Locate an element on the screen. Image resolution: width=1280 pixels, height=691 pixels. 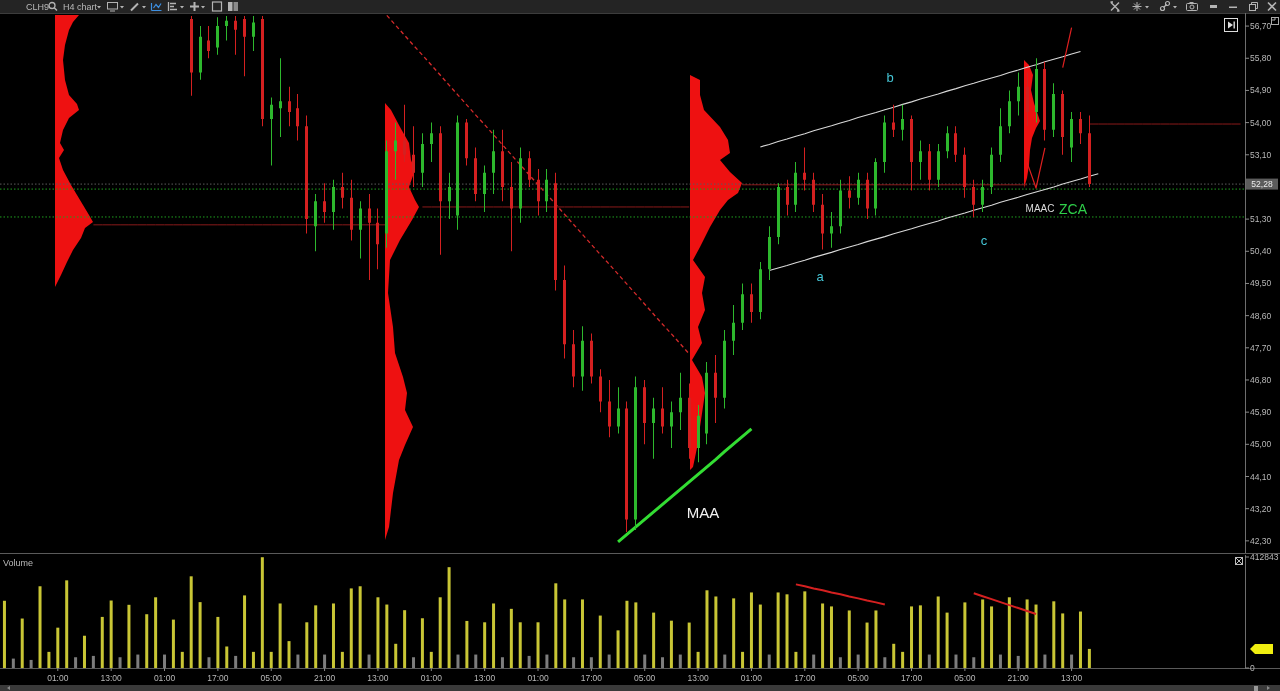
y-tick-label: 43,20 is located at coordinates (1261, 508).